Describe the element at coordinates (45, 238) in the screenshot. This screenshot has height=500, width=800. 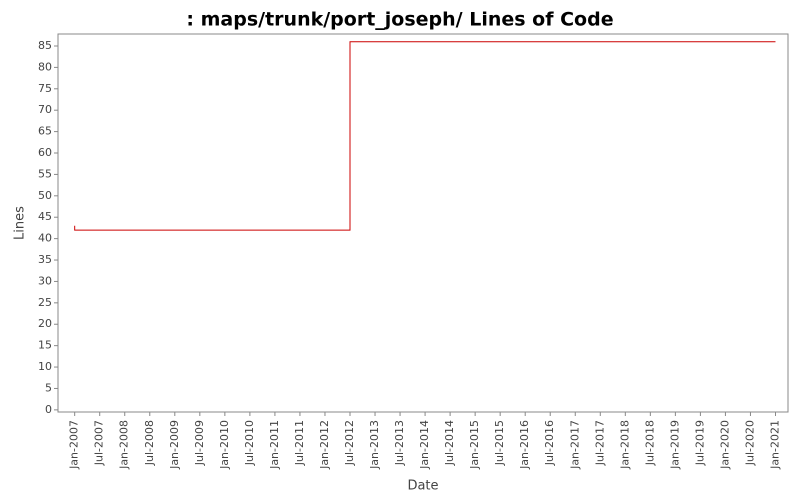
I see `y-tick-label: 40` at that location.